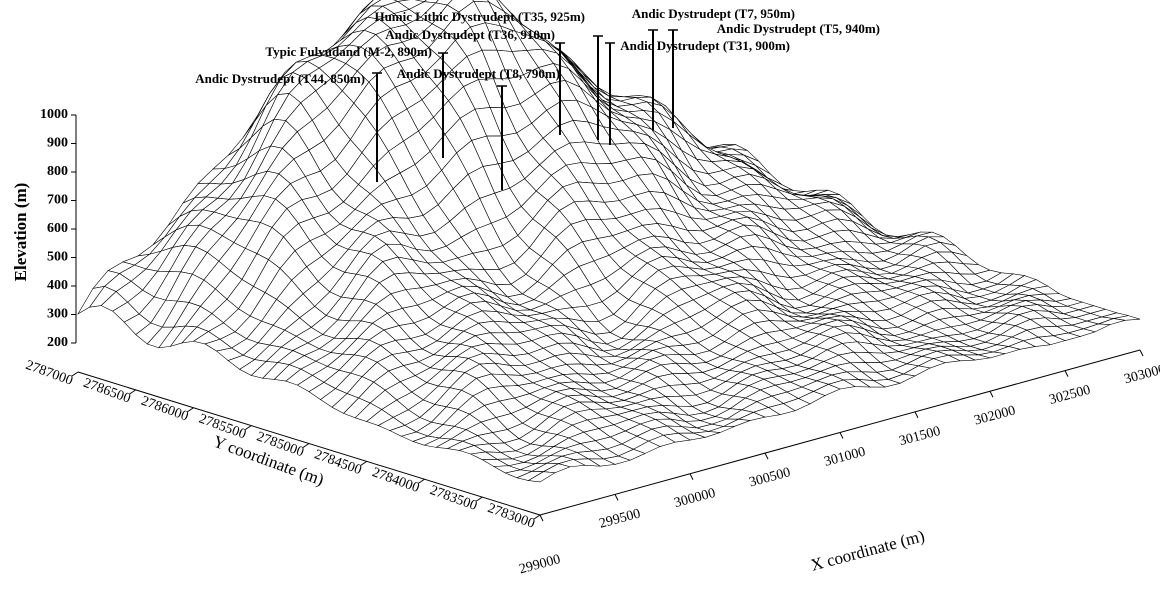  I want to click on z-tick-label: 1000, so click(54, 114).